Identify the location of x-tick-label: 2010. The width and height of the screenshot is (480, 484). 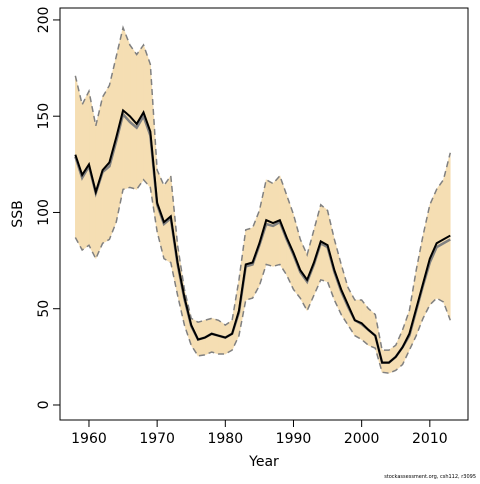
(430, 439).